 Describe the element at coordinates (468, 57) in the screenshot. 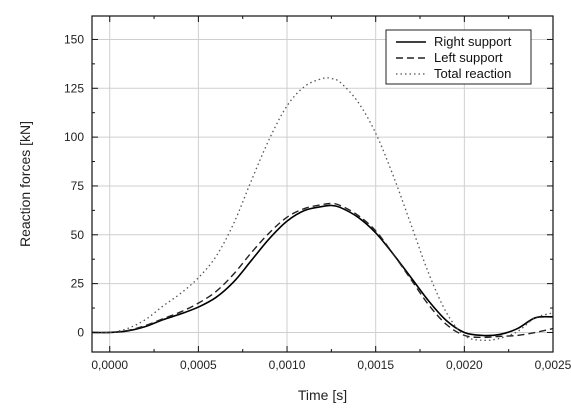

I see `legend-label-left-support: Left support` at that location.